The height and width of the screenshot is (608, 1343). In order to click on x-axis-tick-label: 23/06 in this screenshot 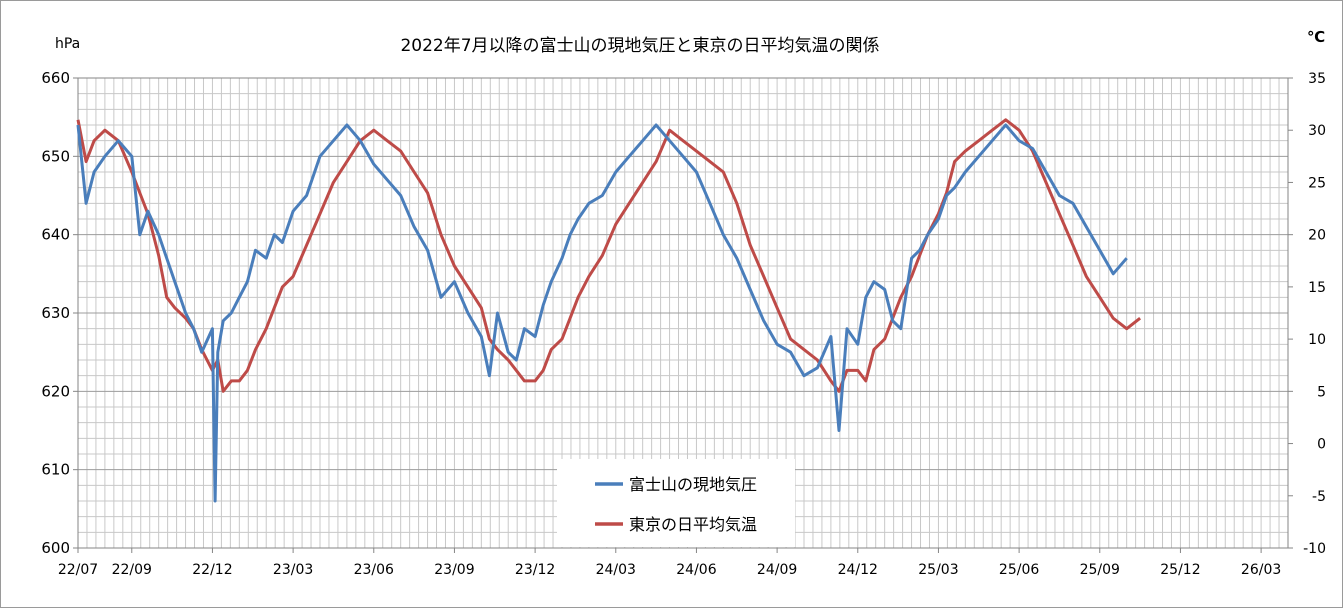, I will do `click(374, 570)`.